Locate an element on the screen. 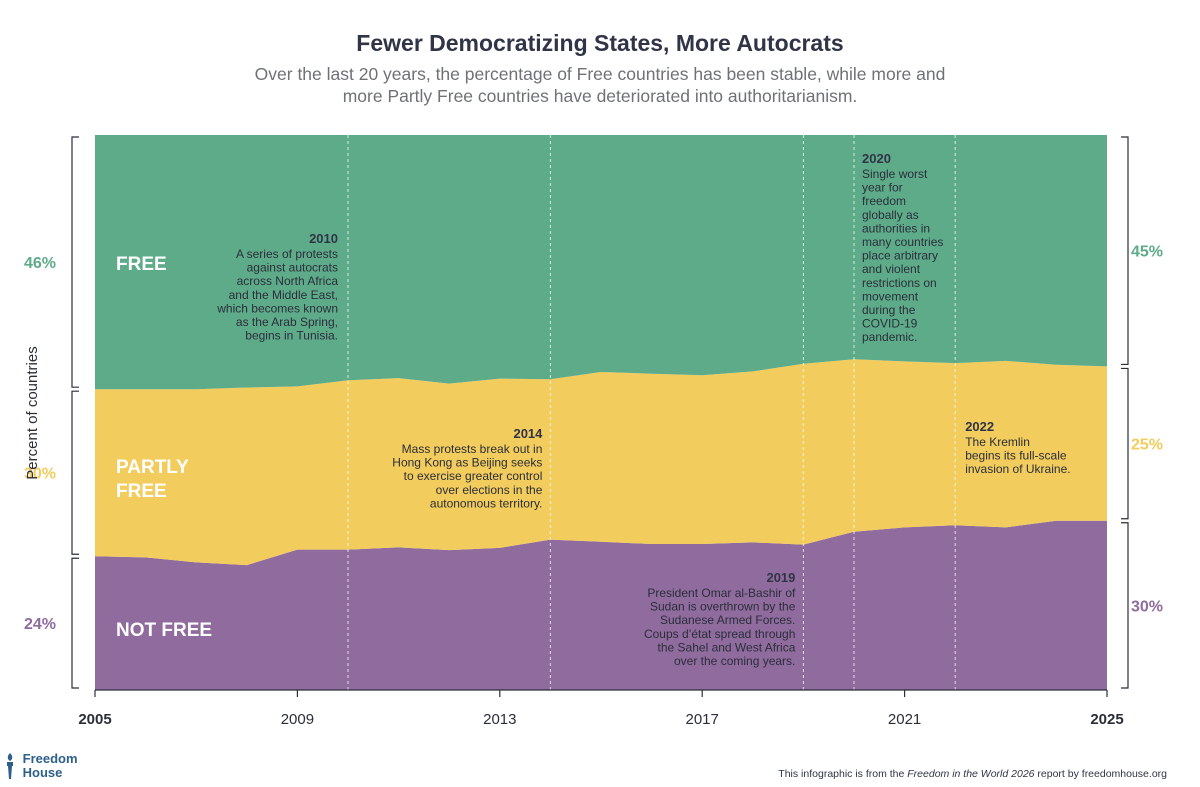 The height and width of the screenshot is (787, 1200). annotation-heading: 2020 is located at coordinates (876, 158).